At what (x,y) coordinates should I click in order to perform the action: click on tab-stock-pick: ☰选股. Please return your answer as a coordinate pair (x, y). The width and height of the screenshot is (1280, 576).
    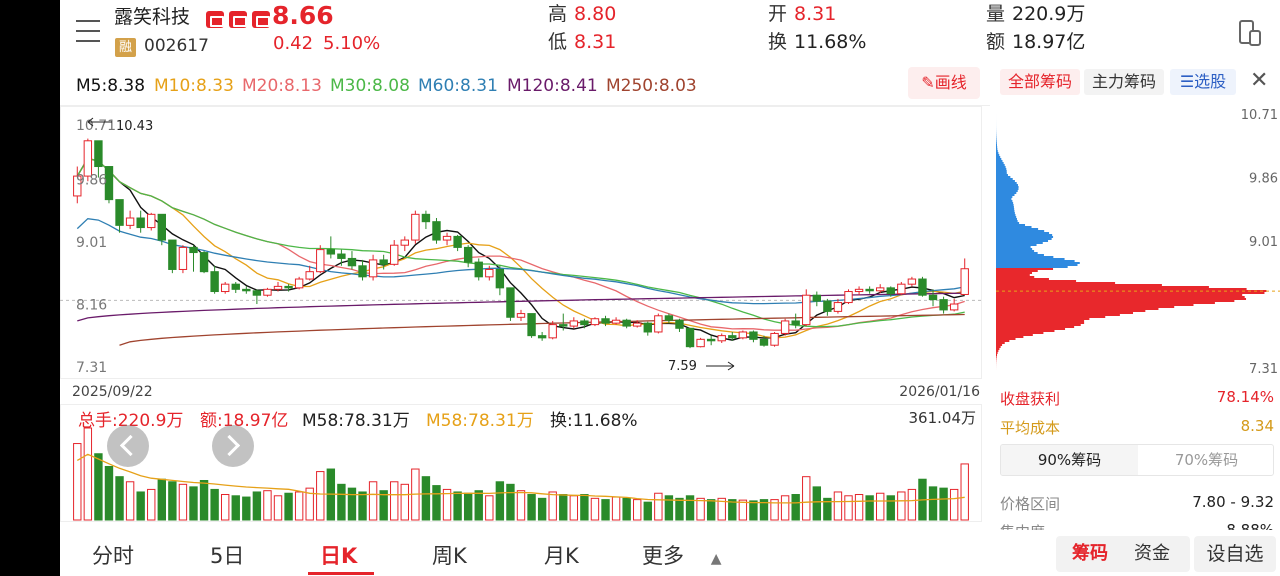
    Looking at the image, I should click on (1203, 82).